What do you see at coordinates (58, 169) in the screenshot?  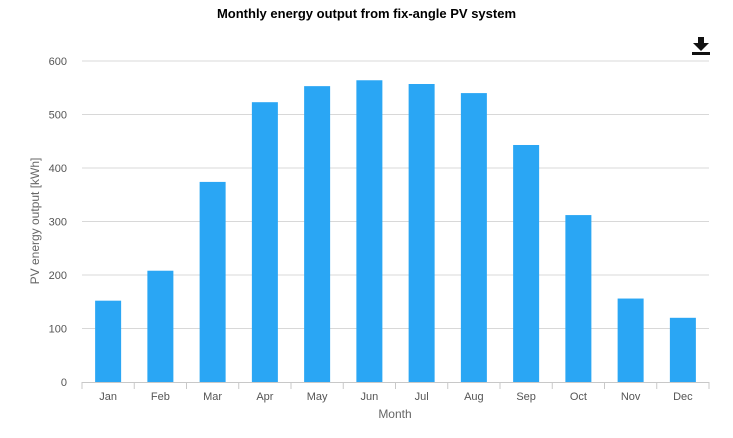 I see `y-tick-label: 400` at bounding box center [58, 169].